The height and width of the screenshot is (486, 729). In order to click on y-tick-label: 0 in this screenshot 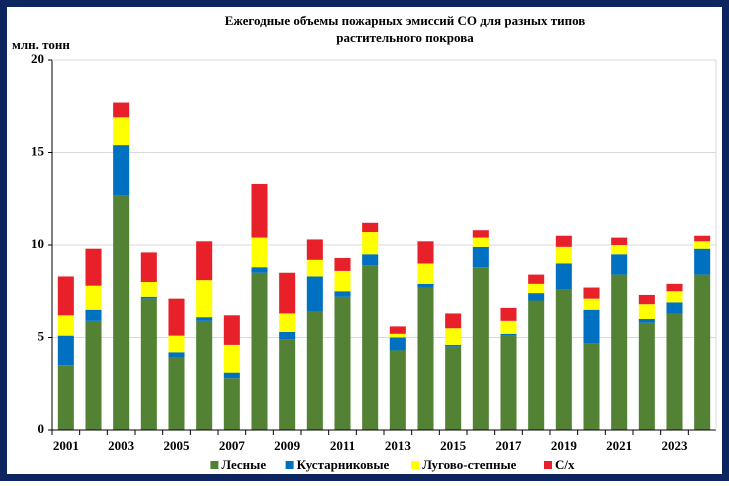, I will do `click(41, 428)`.